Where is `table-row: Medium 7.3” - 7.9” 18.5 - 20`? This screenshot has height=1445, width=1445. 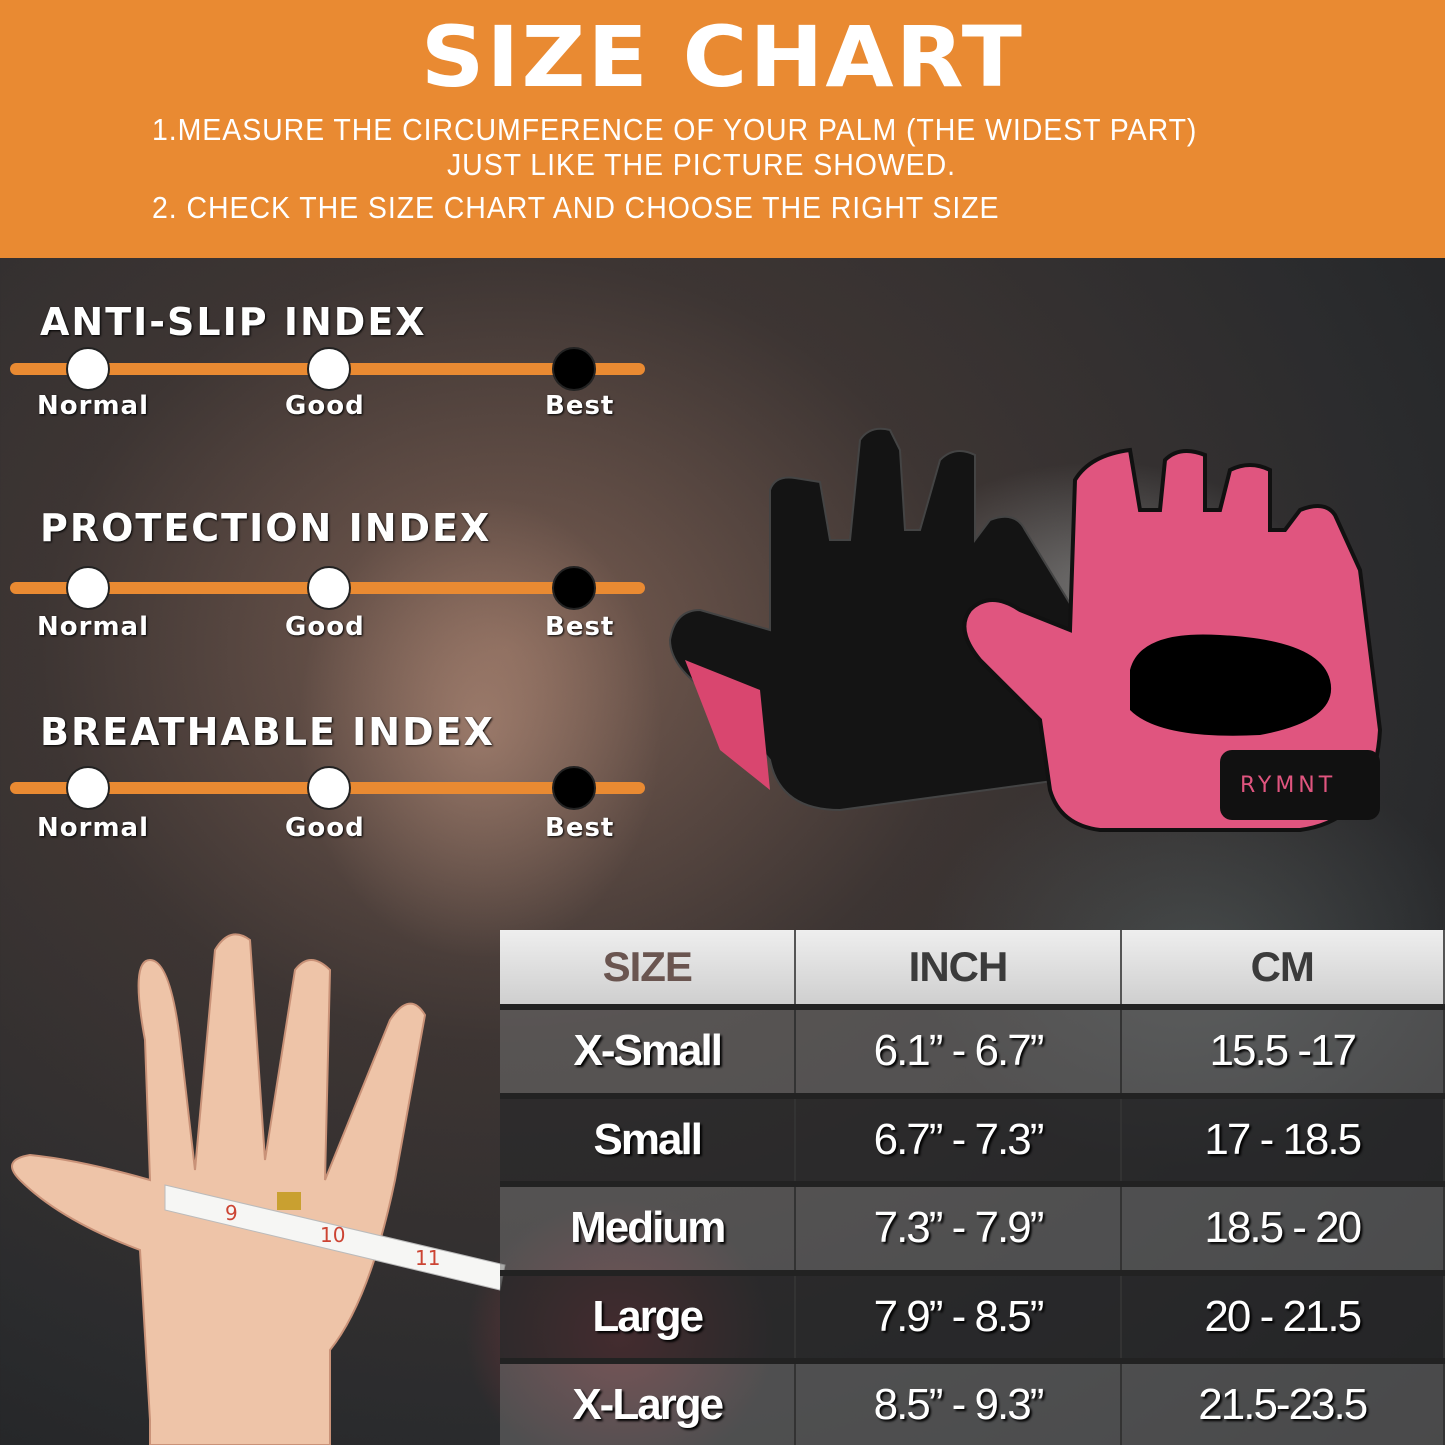
table-row: Medium 7.3” - 7.9” 18.5 - 20 is located at coordinates (972, 1227).